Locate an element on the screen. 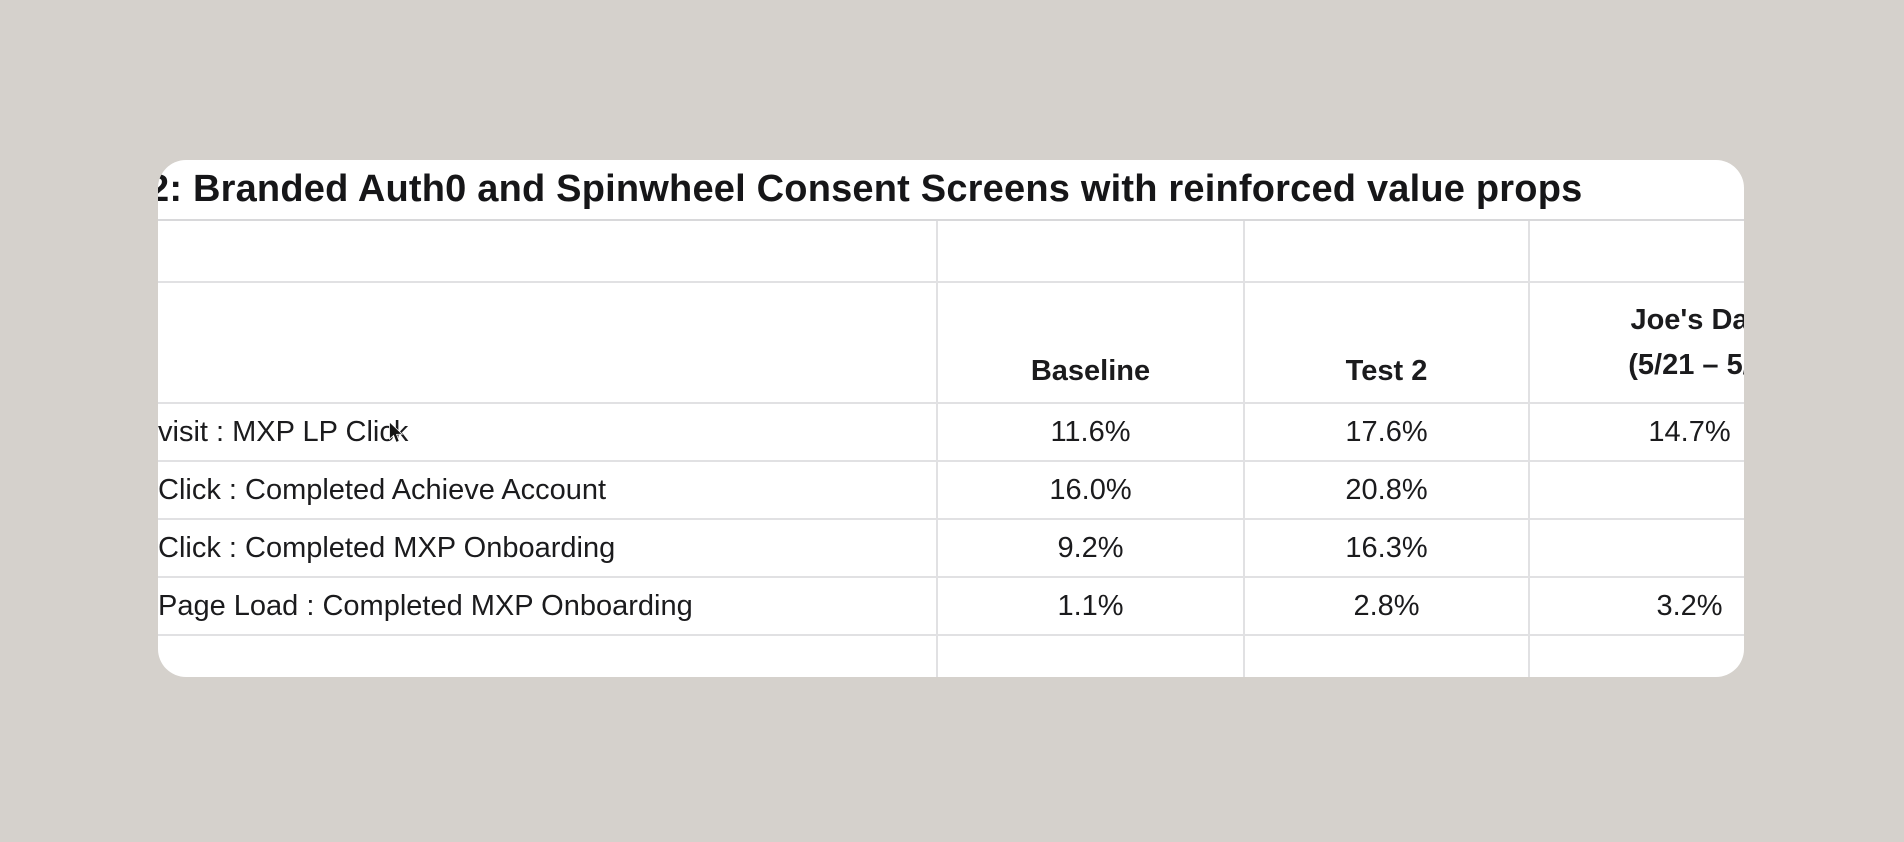 Image resolution: width=1904 pixels, height=842 pixels. column-header-baseline: Baseline is located at coordinates (1090, 343).